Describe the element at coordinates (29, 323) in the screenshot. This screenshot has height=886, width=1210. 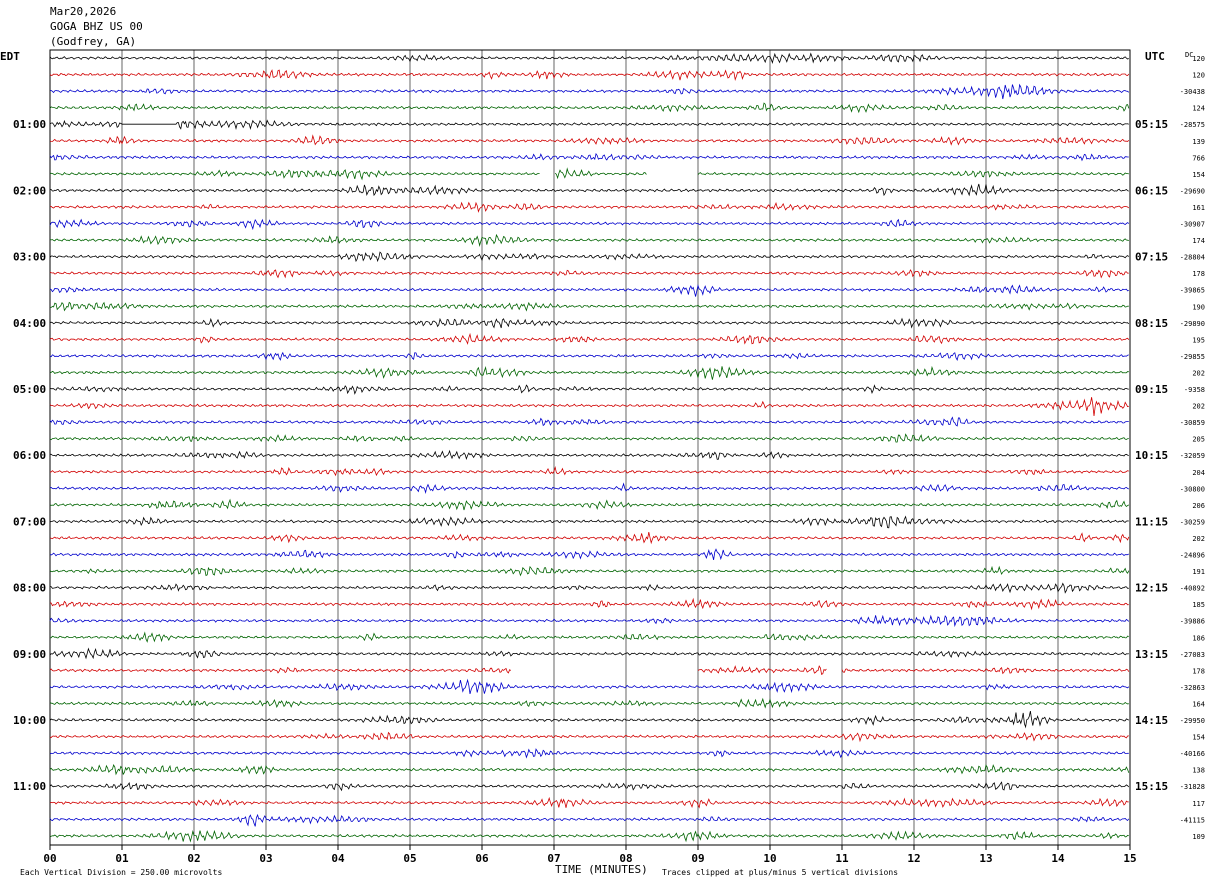
I see `edt-hour-label: 04:00` at that location.